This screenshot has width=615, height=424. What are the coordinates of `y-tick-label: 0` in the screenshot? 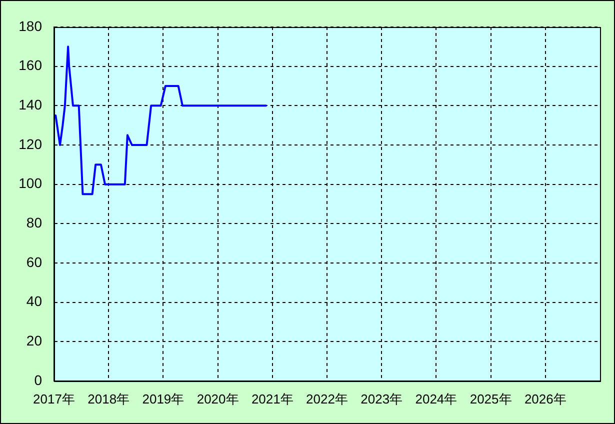 It's located at (38, 380).